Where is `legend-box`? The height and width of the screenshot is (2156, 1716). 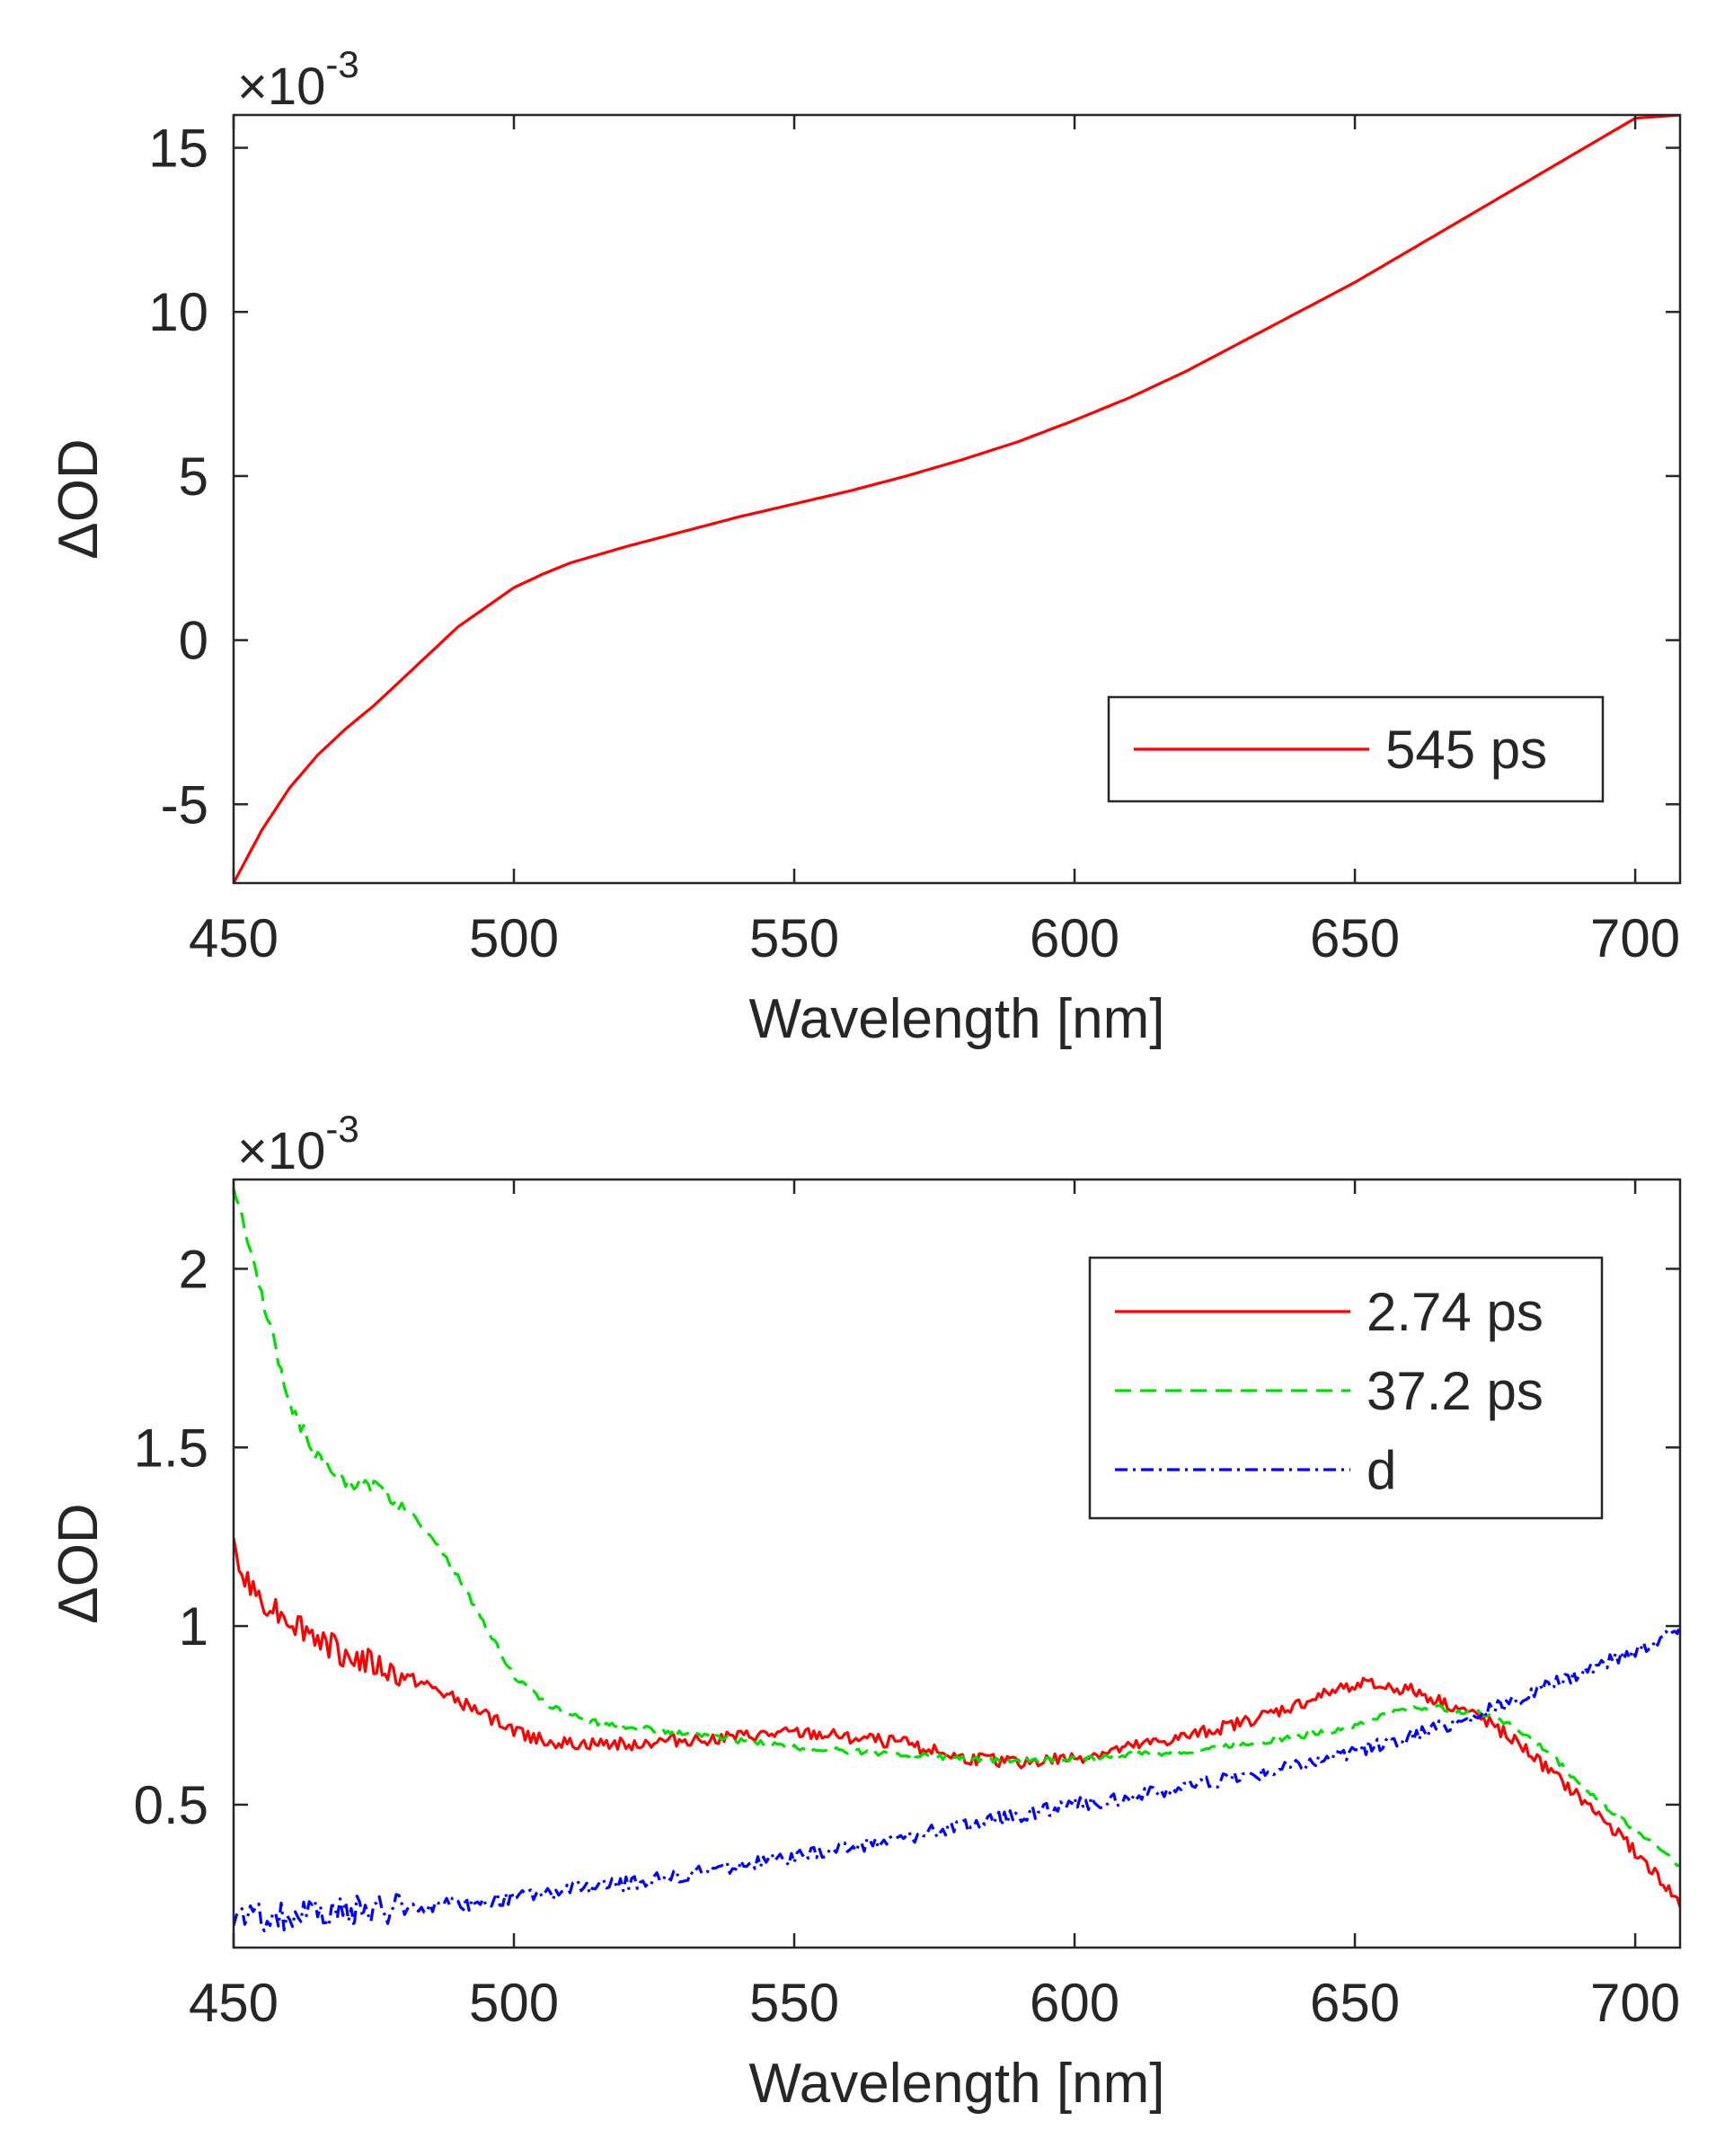
legend-box is located at coordinates (1346, 1388).